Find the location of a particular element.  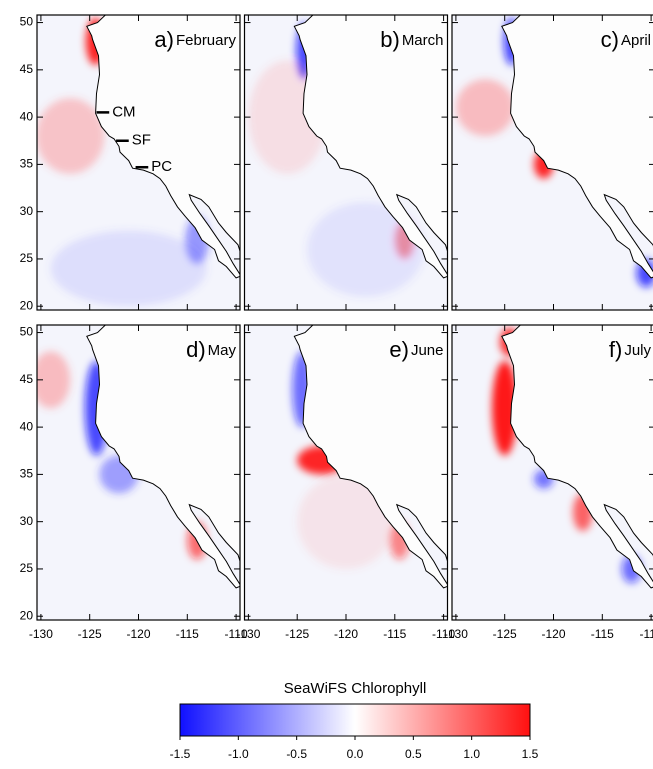

annotation: CM is located at coordinates (123, 111).